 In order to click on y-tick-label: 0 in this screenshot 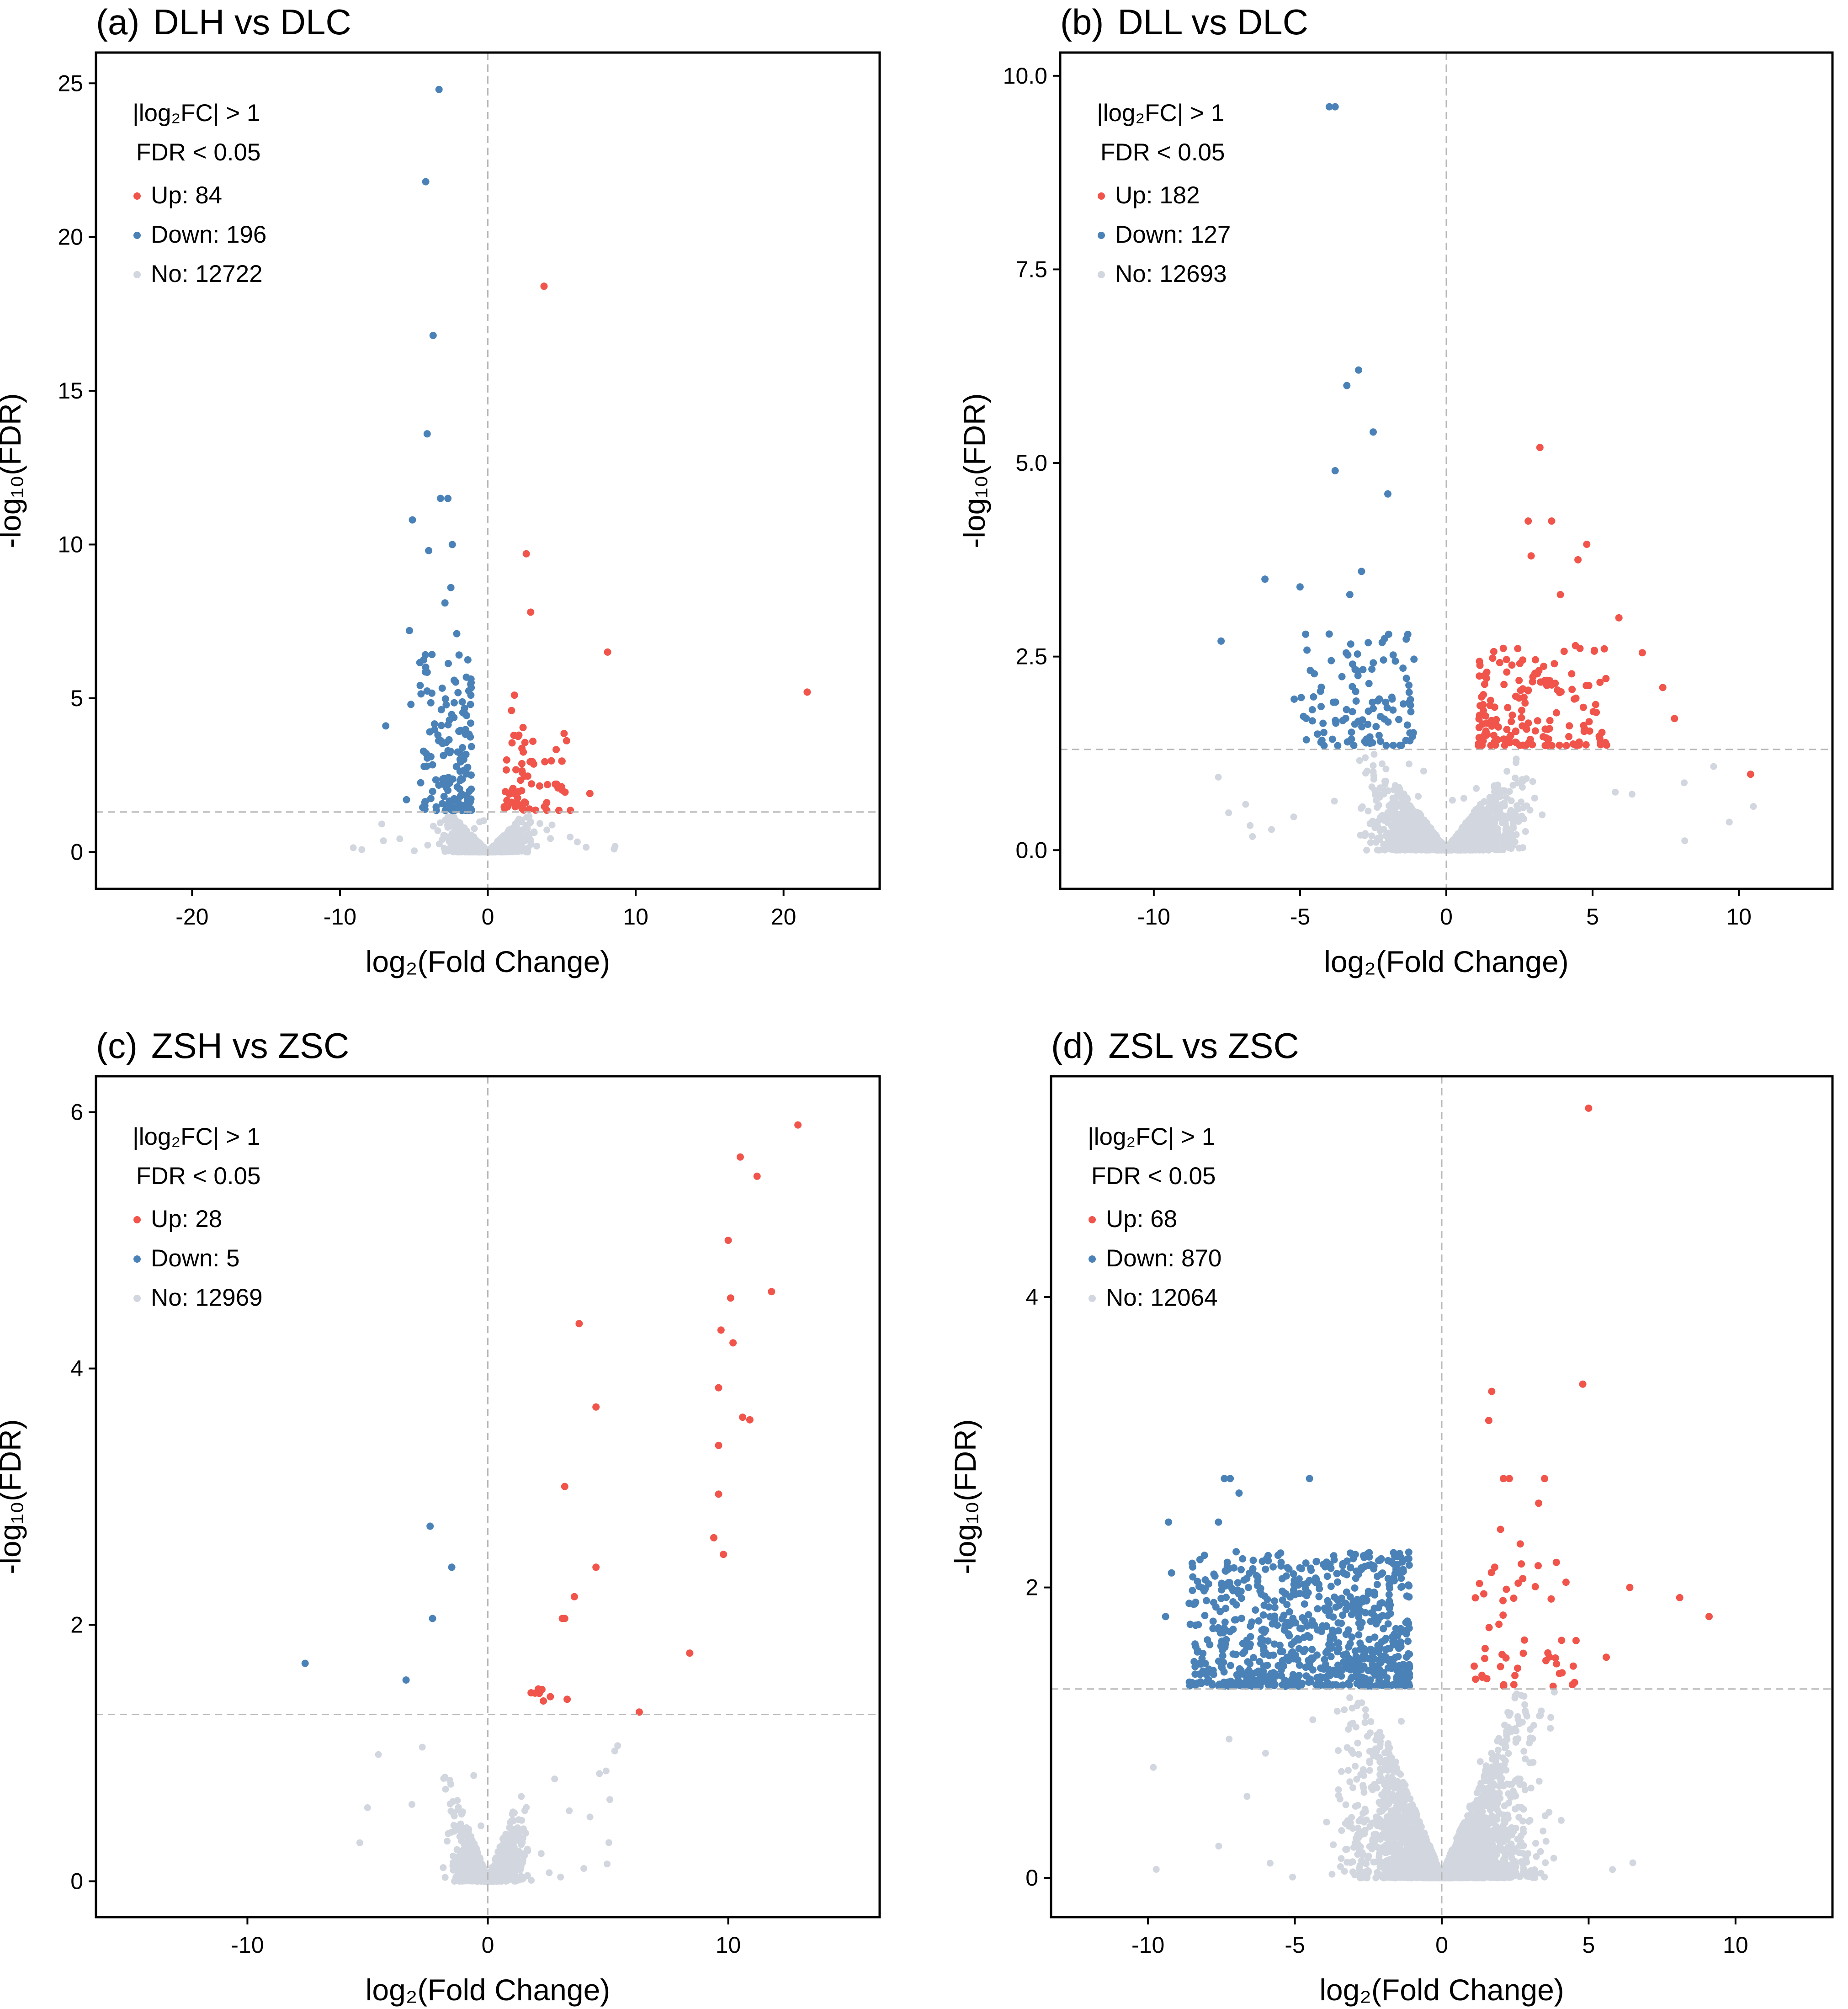, I will do `click(76, 1881)`.